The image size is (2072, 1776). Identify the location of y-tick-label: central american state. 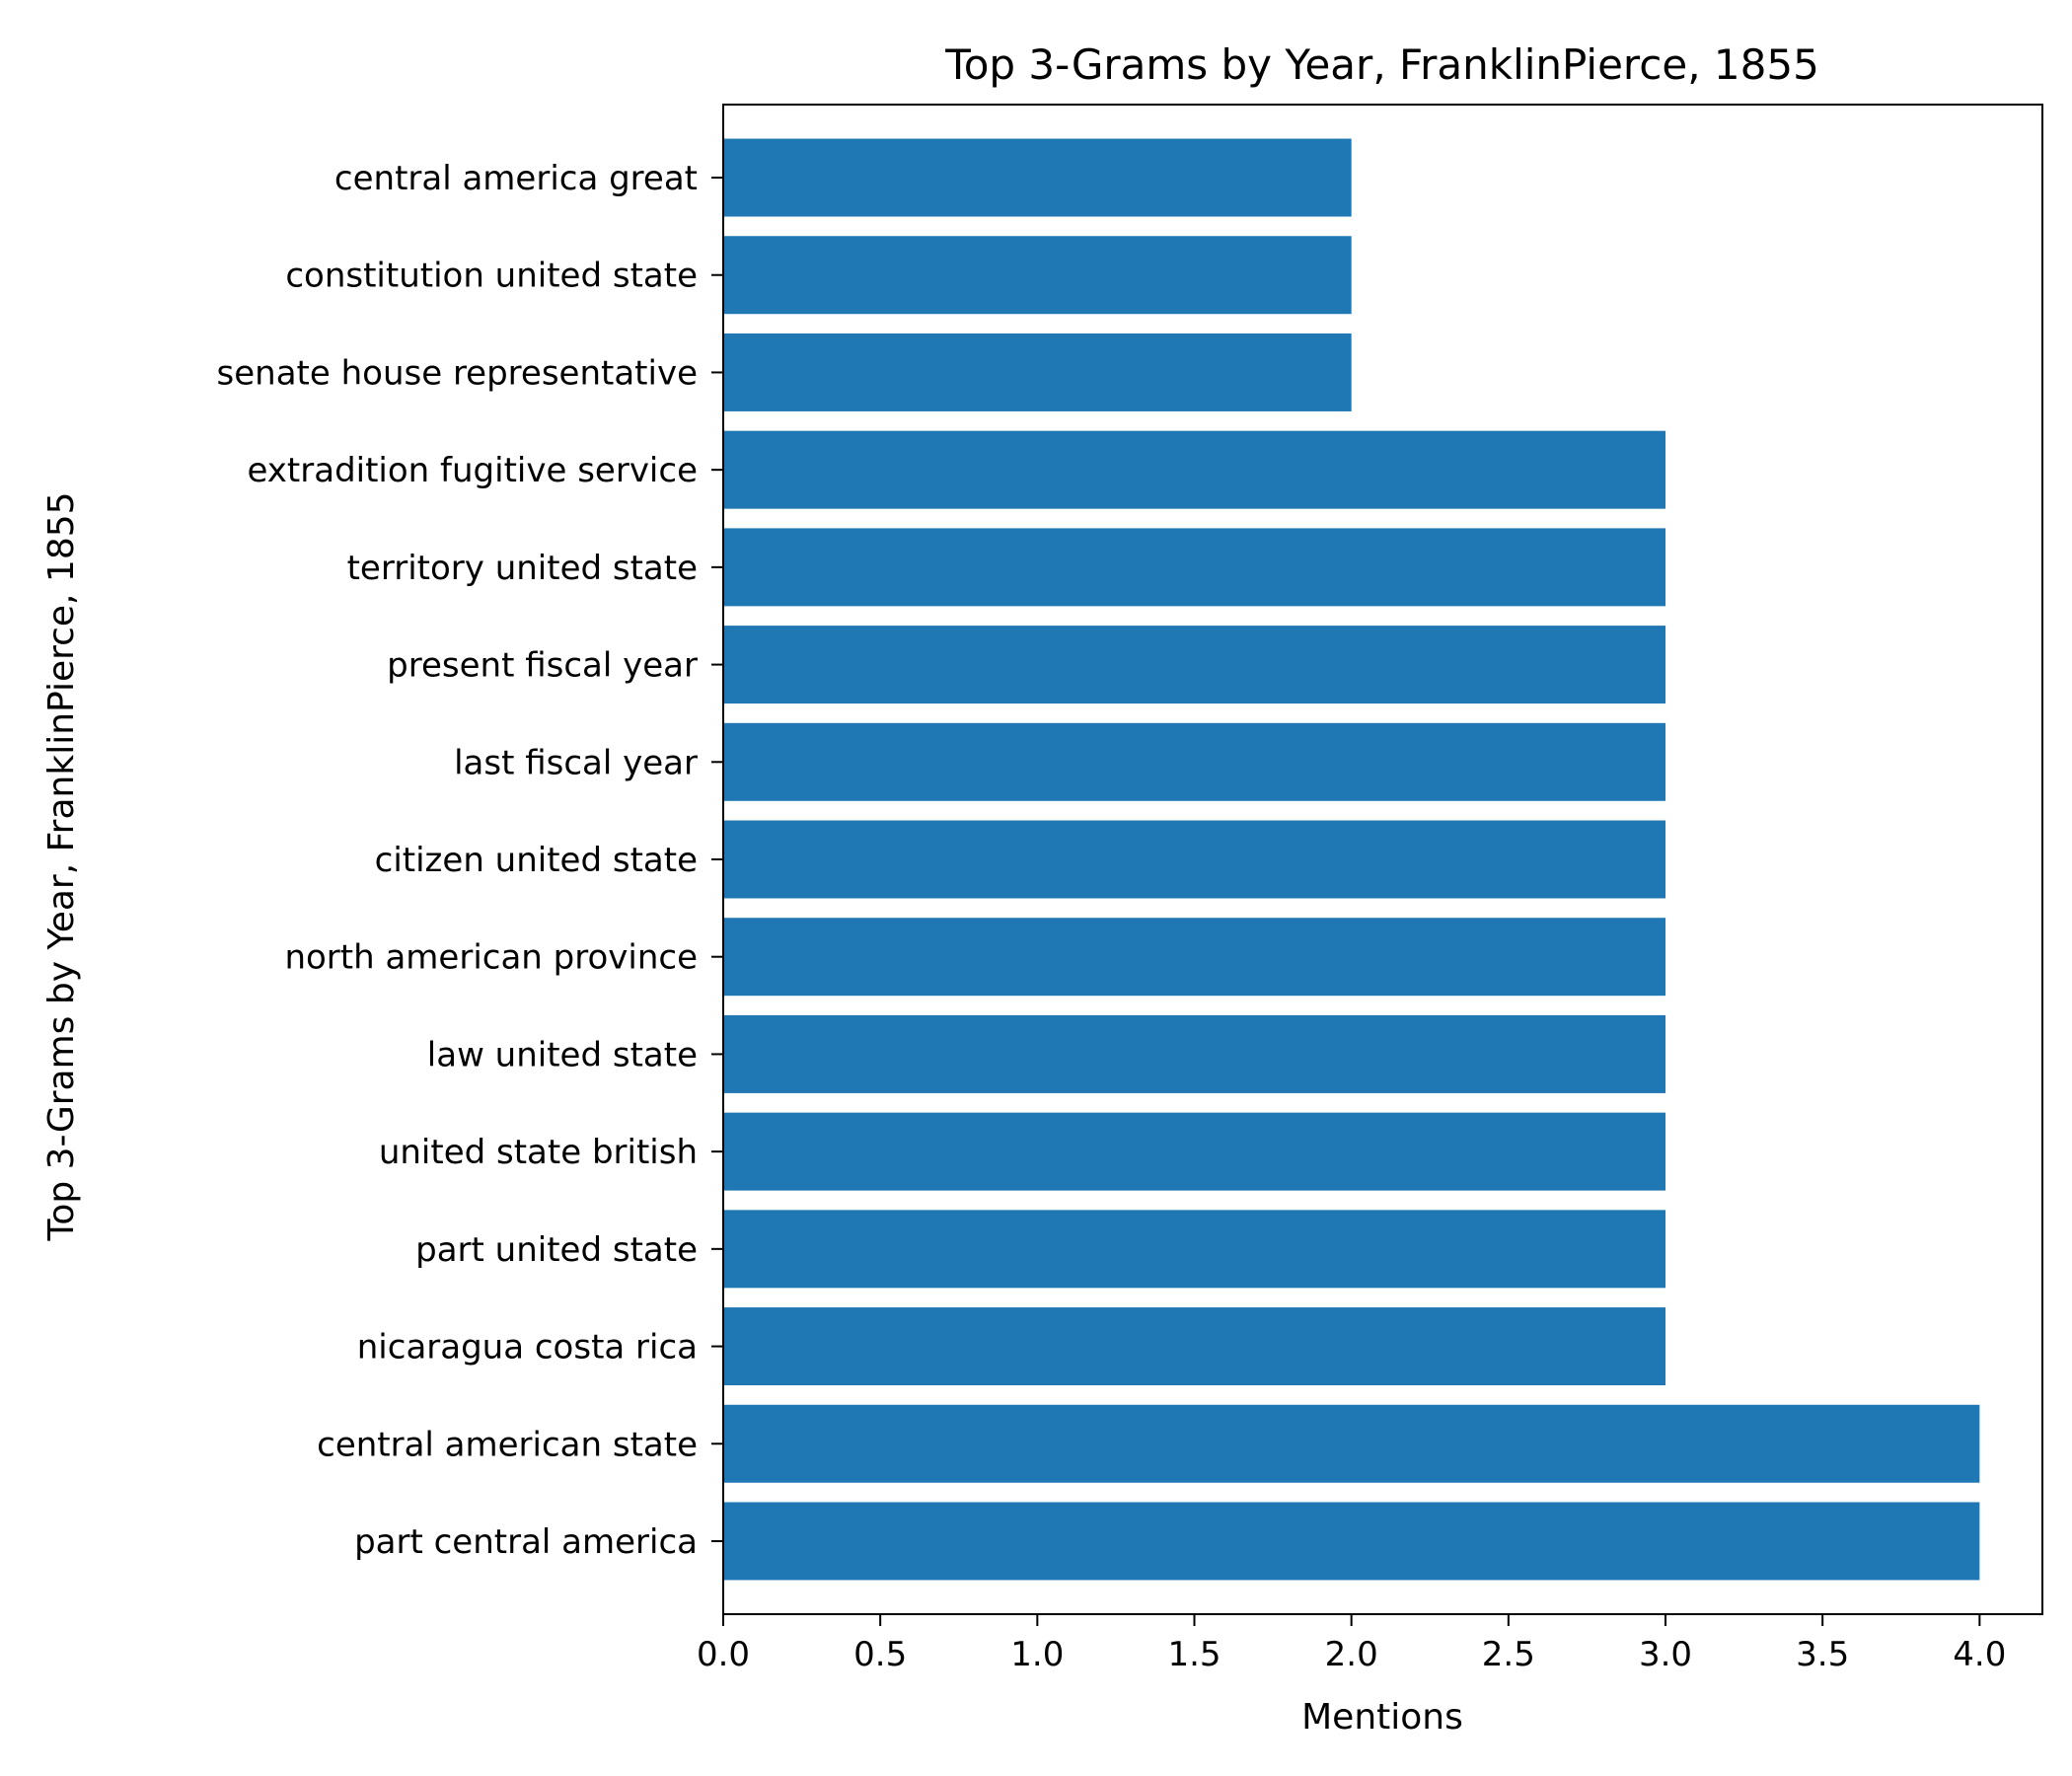
(508, 1445).